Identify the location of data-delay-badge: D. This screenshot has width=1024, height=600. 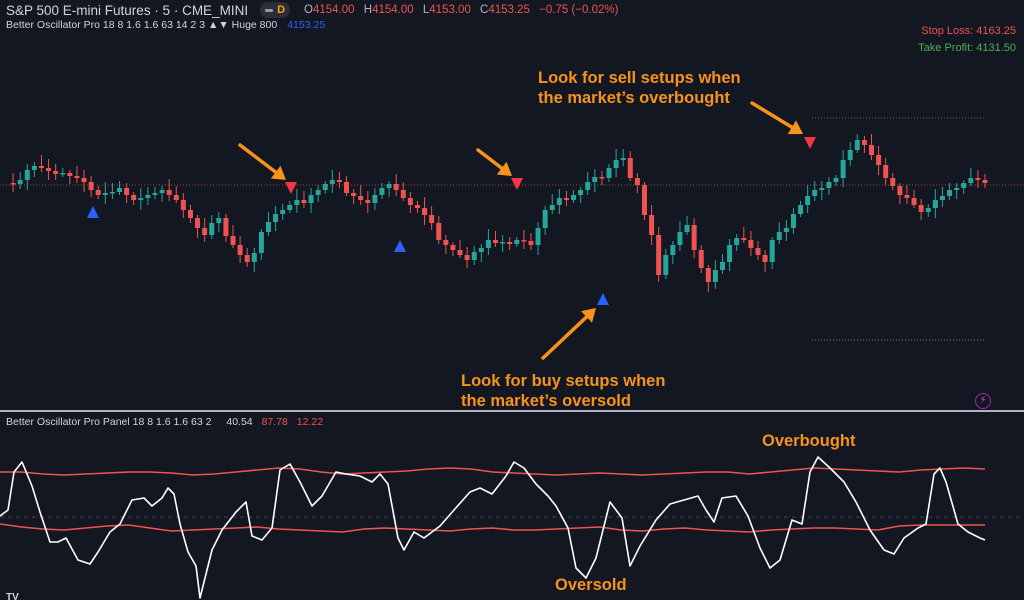
(275, 10).